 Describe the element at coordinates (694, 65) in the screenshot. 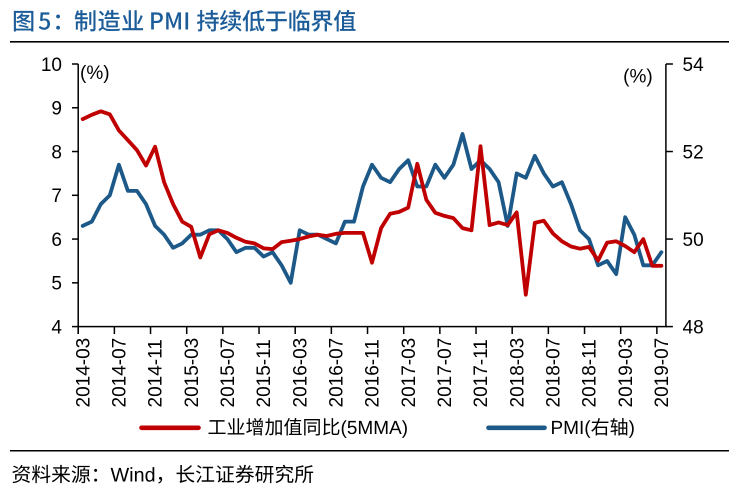

I see `svg-text: 54` at that location.